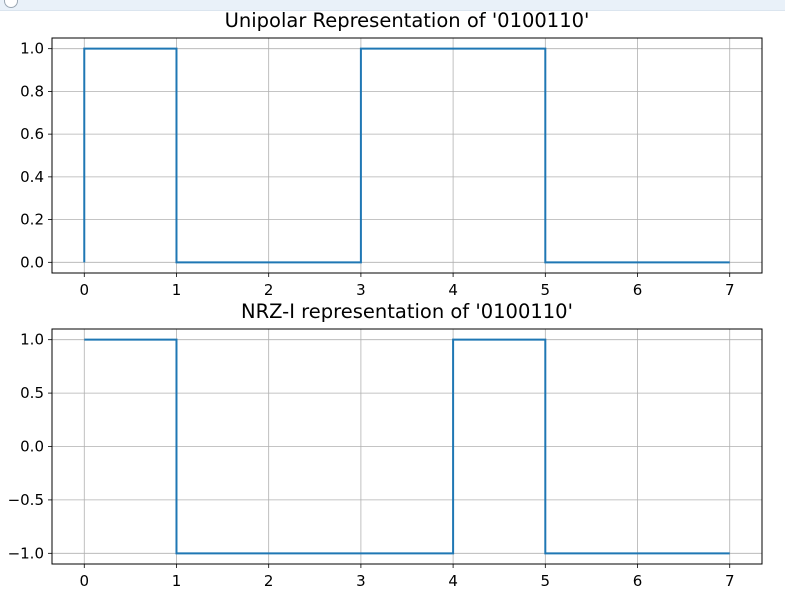 Image resolution: width=785 pixels, height=612 pixels. Describe the element at coordinates (407, 311) in the screenshot. I see `chart-title-nrzi: NRZ-I representation of '0100110'` at that location.